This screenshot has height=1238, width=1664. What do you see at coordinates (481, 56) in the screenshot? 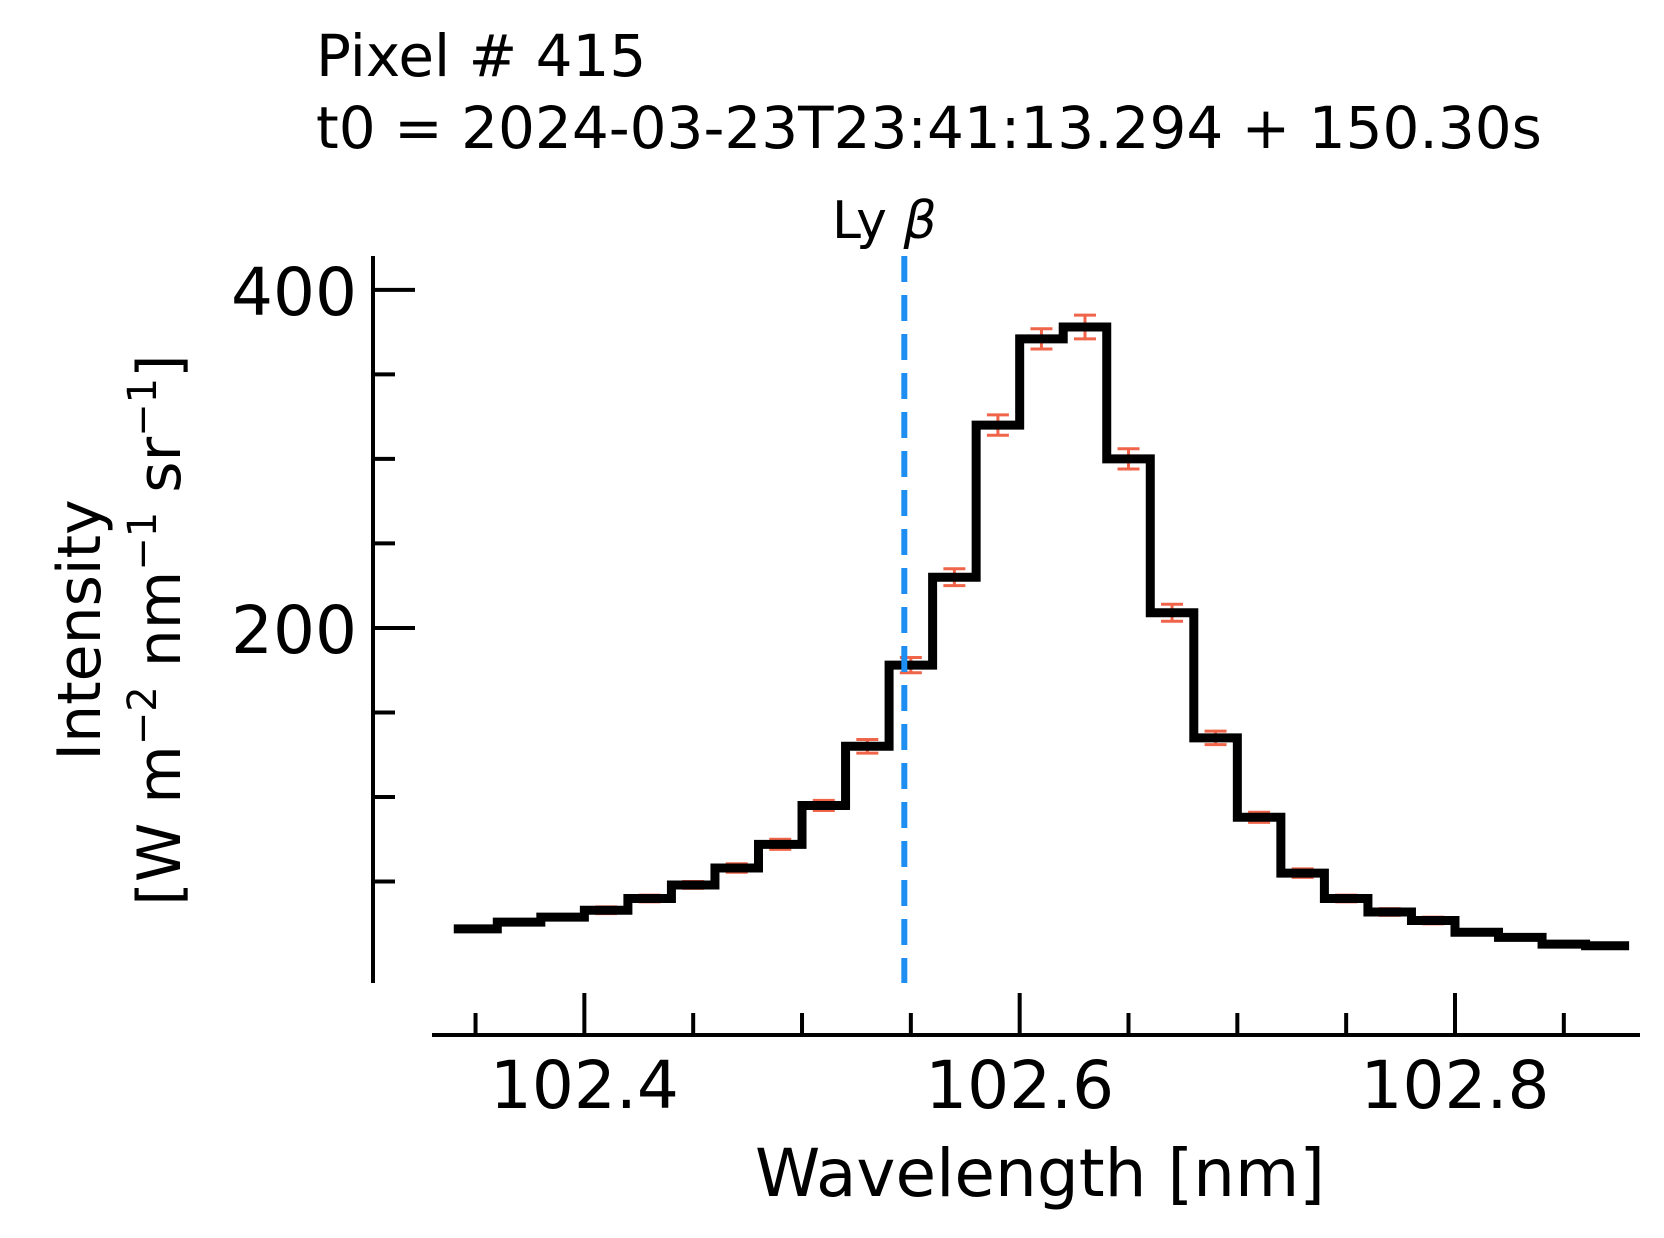
I see `chart-title-line-1: Pixel # 415` at bounding box center [481, 56].